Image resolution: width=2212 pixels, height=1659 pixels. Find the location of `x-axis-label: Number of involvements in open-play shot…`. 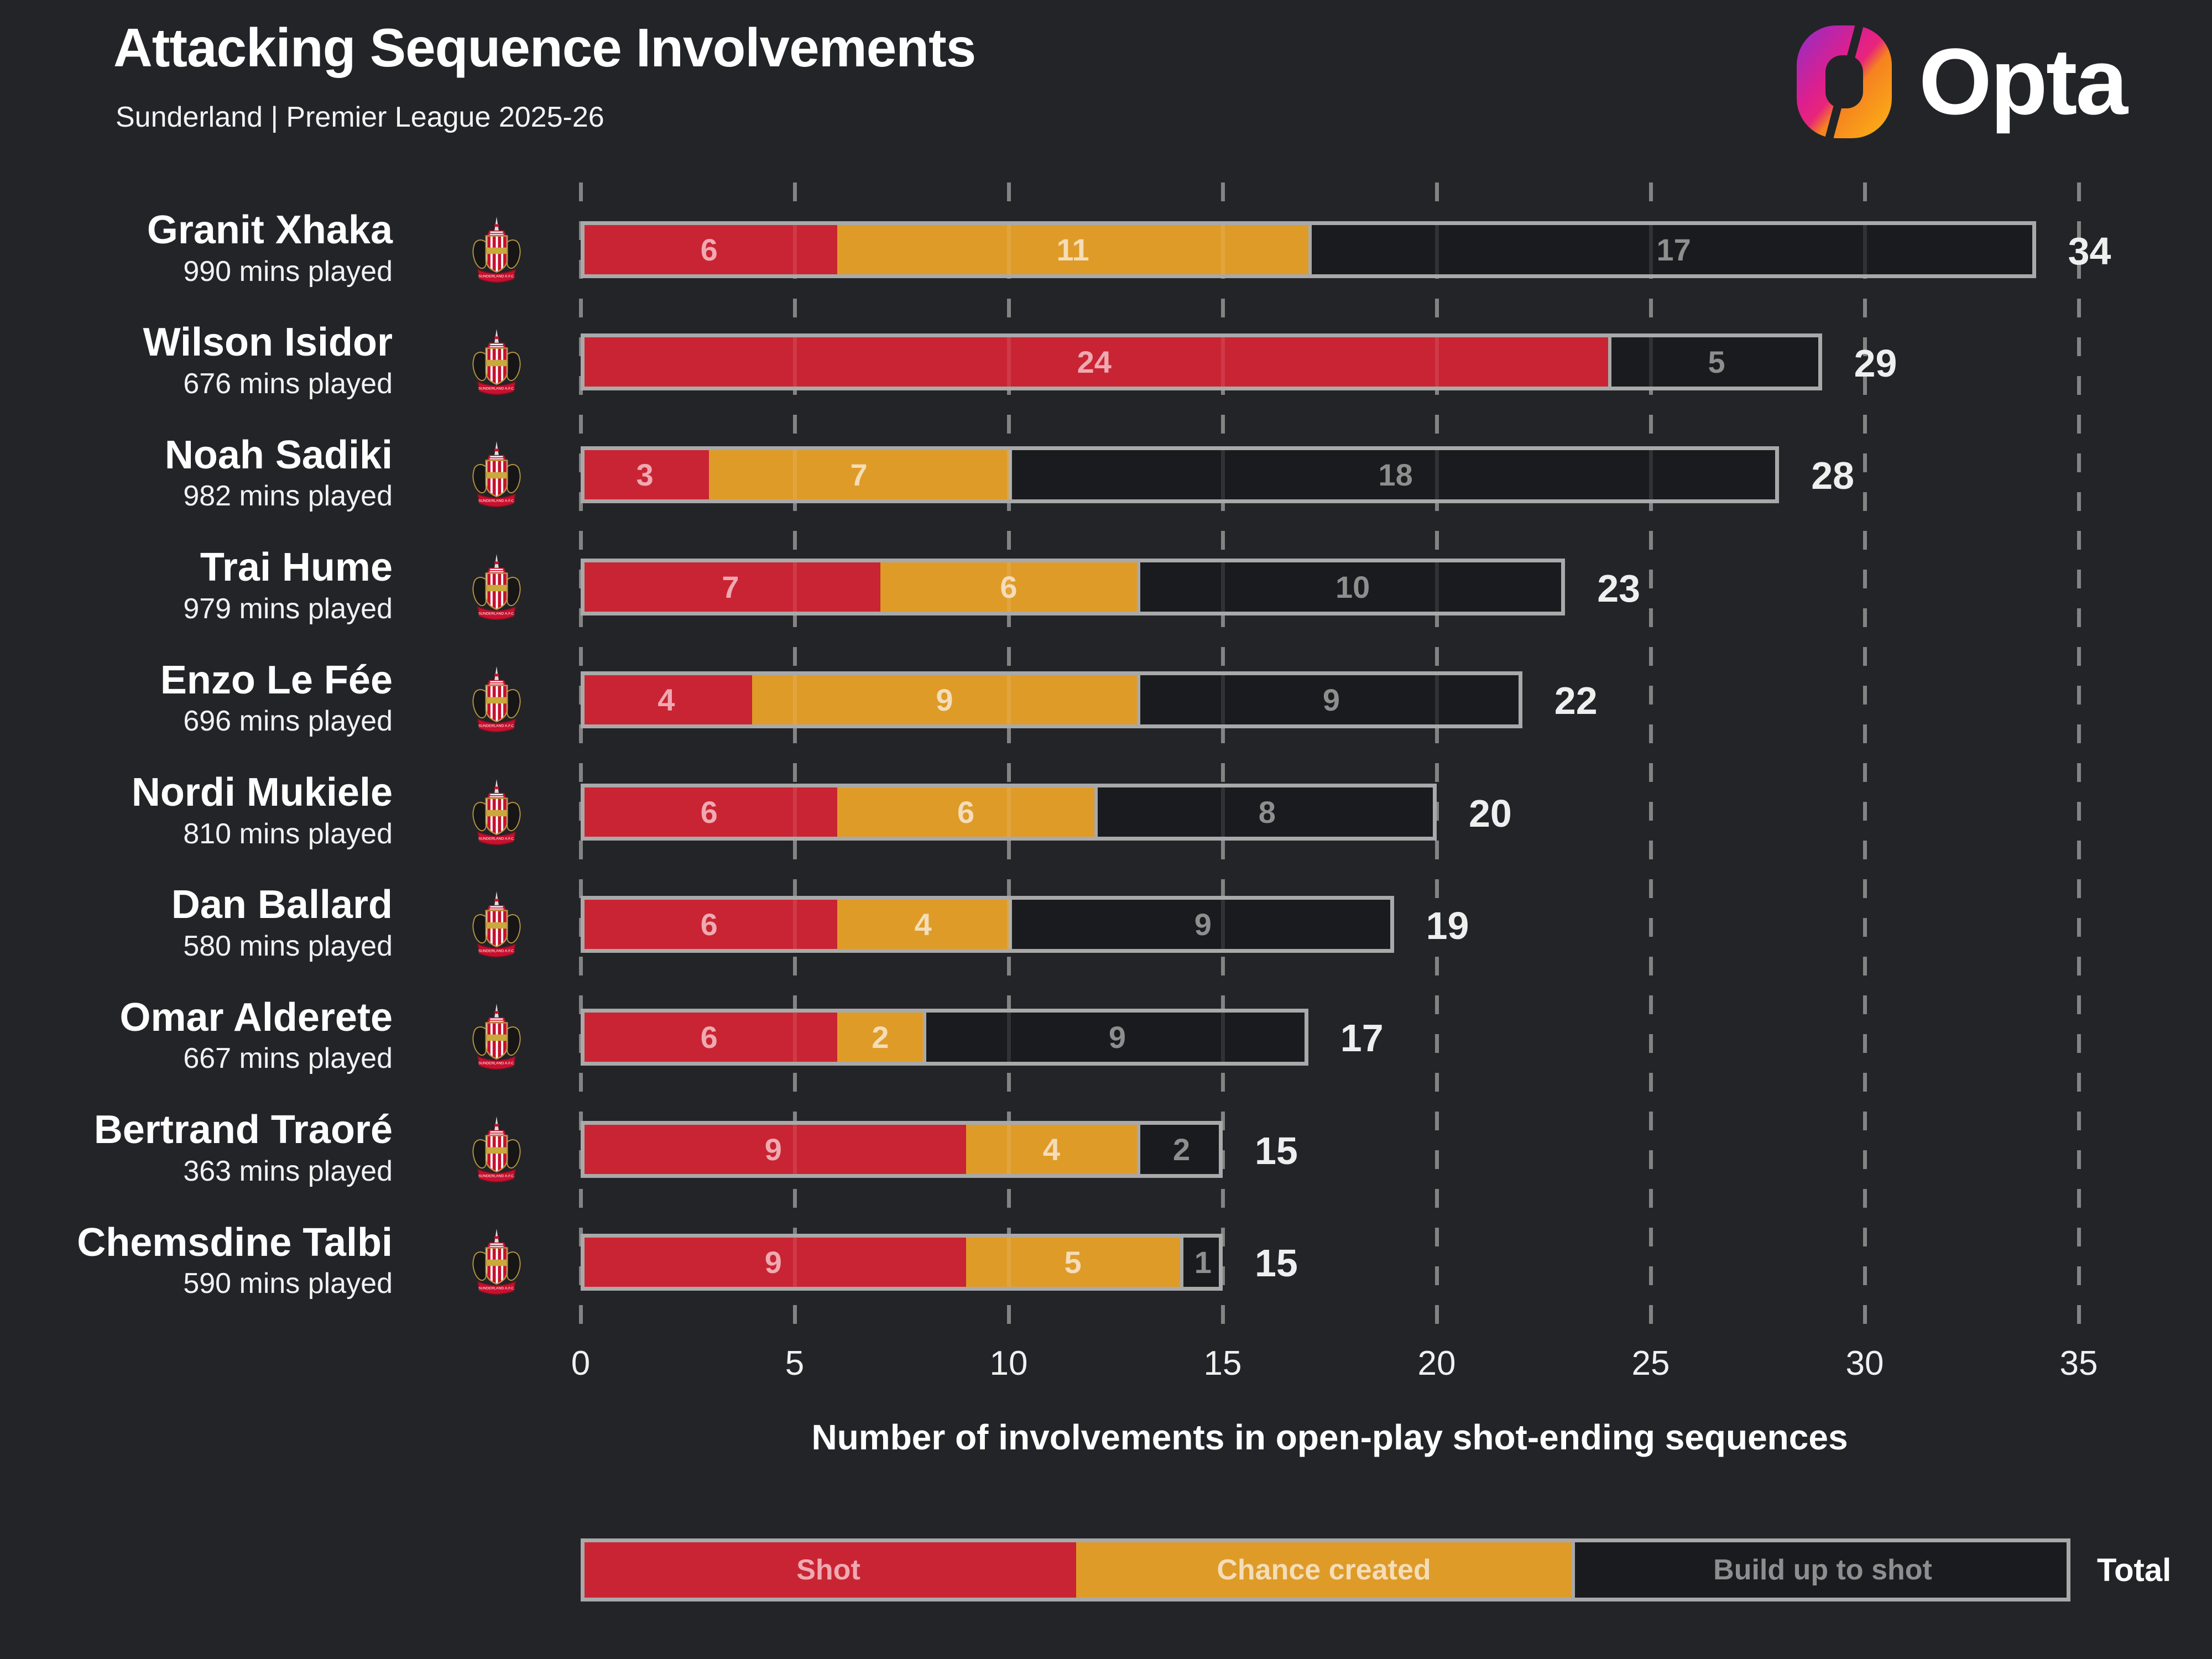

x-axis-label: Number of involvements in open-play shot… is located at coordinates (1330, 1437).